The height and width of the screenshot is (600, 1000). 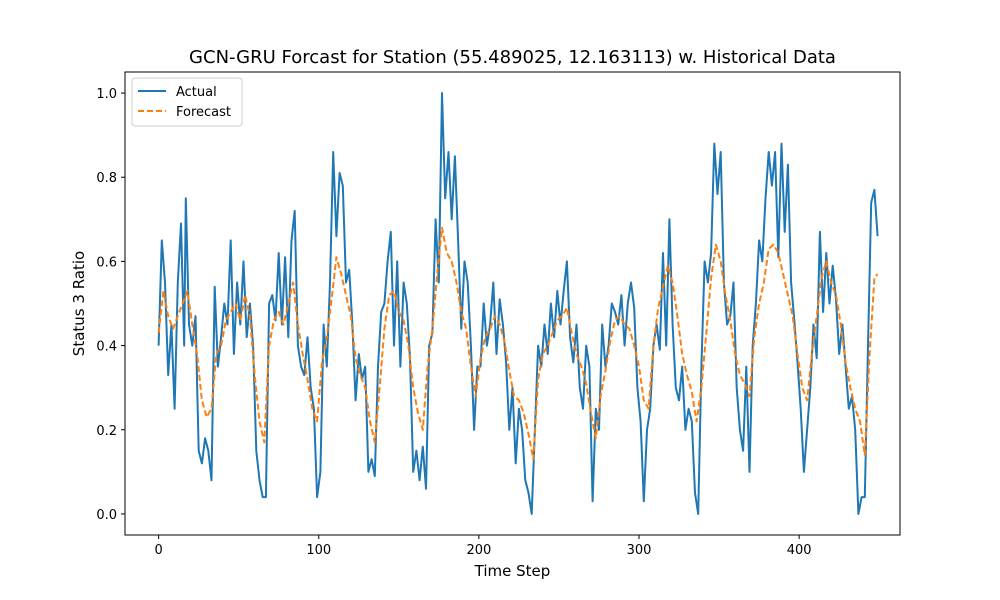 What do you see at coordinates (106, 431) in the screenshot?
I see `y-tick-label: 0.2` at bounding box center [106, 431].